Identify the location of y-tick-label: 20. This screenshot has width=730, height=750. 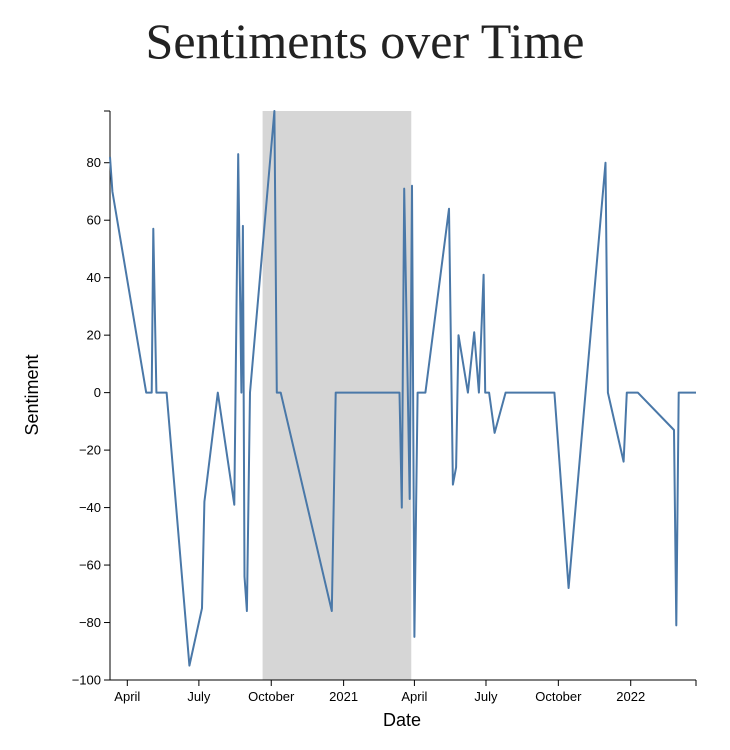
(94, 335).